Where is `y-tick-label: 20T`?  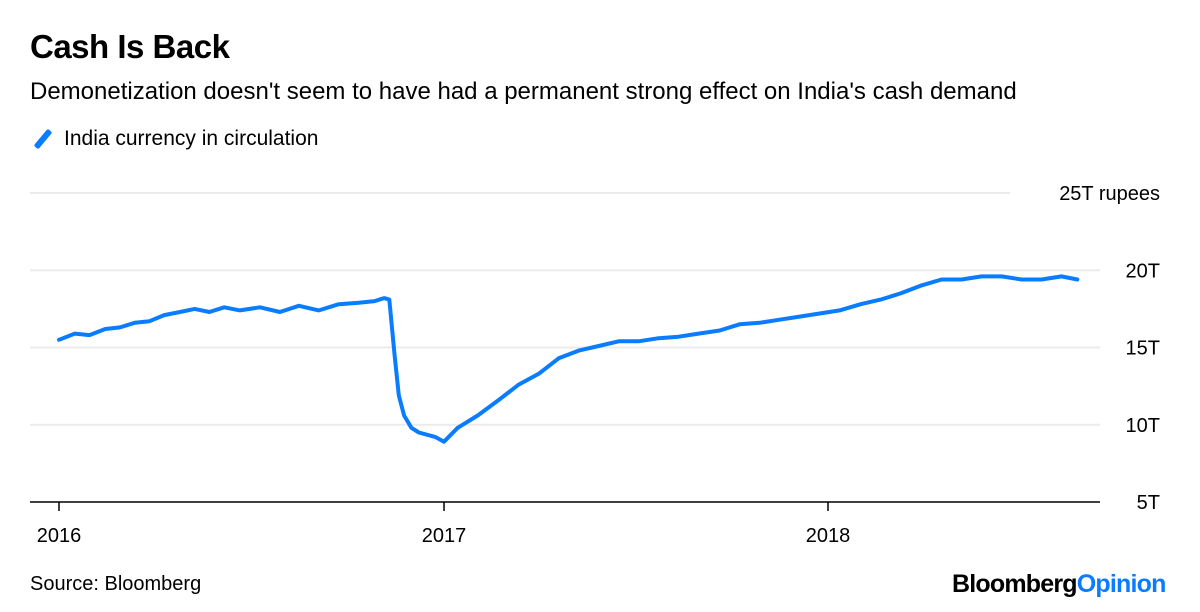
y-tick-label: 20T is located at coordinates (1143, 271).